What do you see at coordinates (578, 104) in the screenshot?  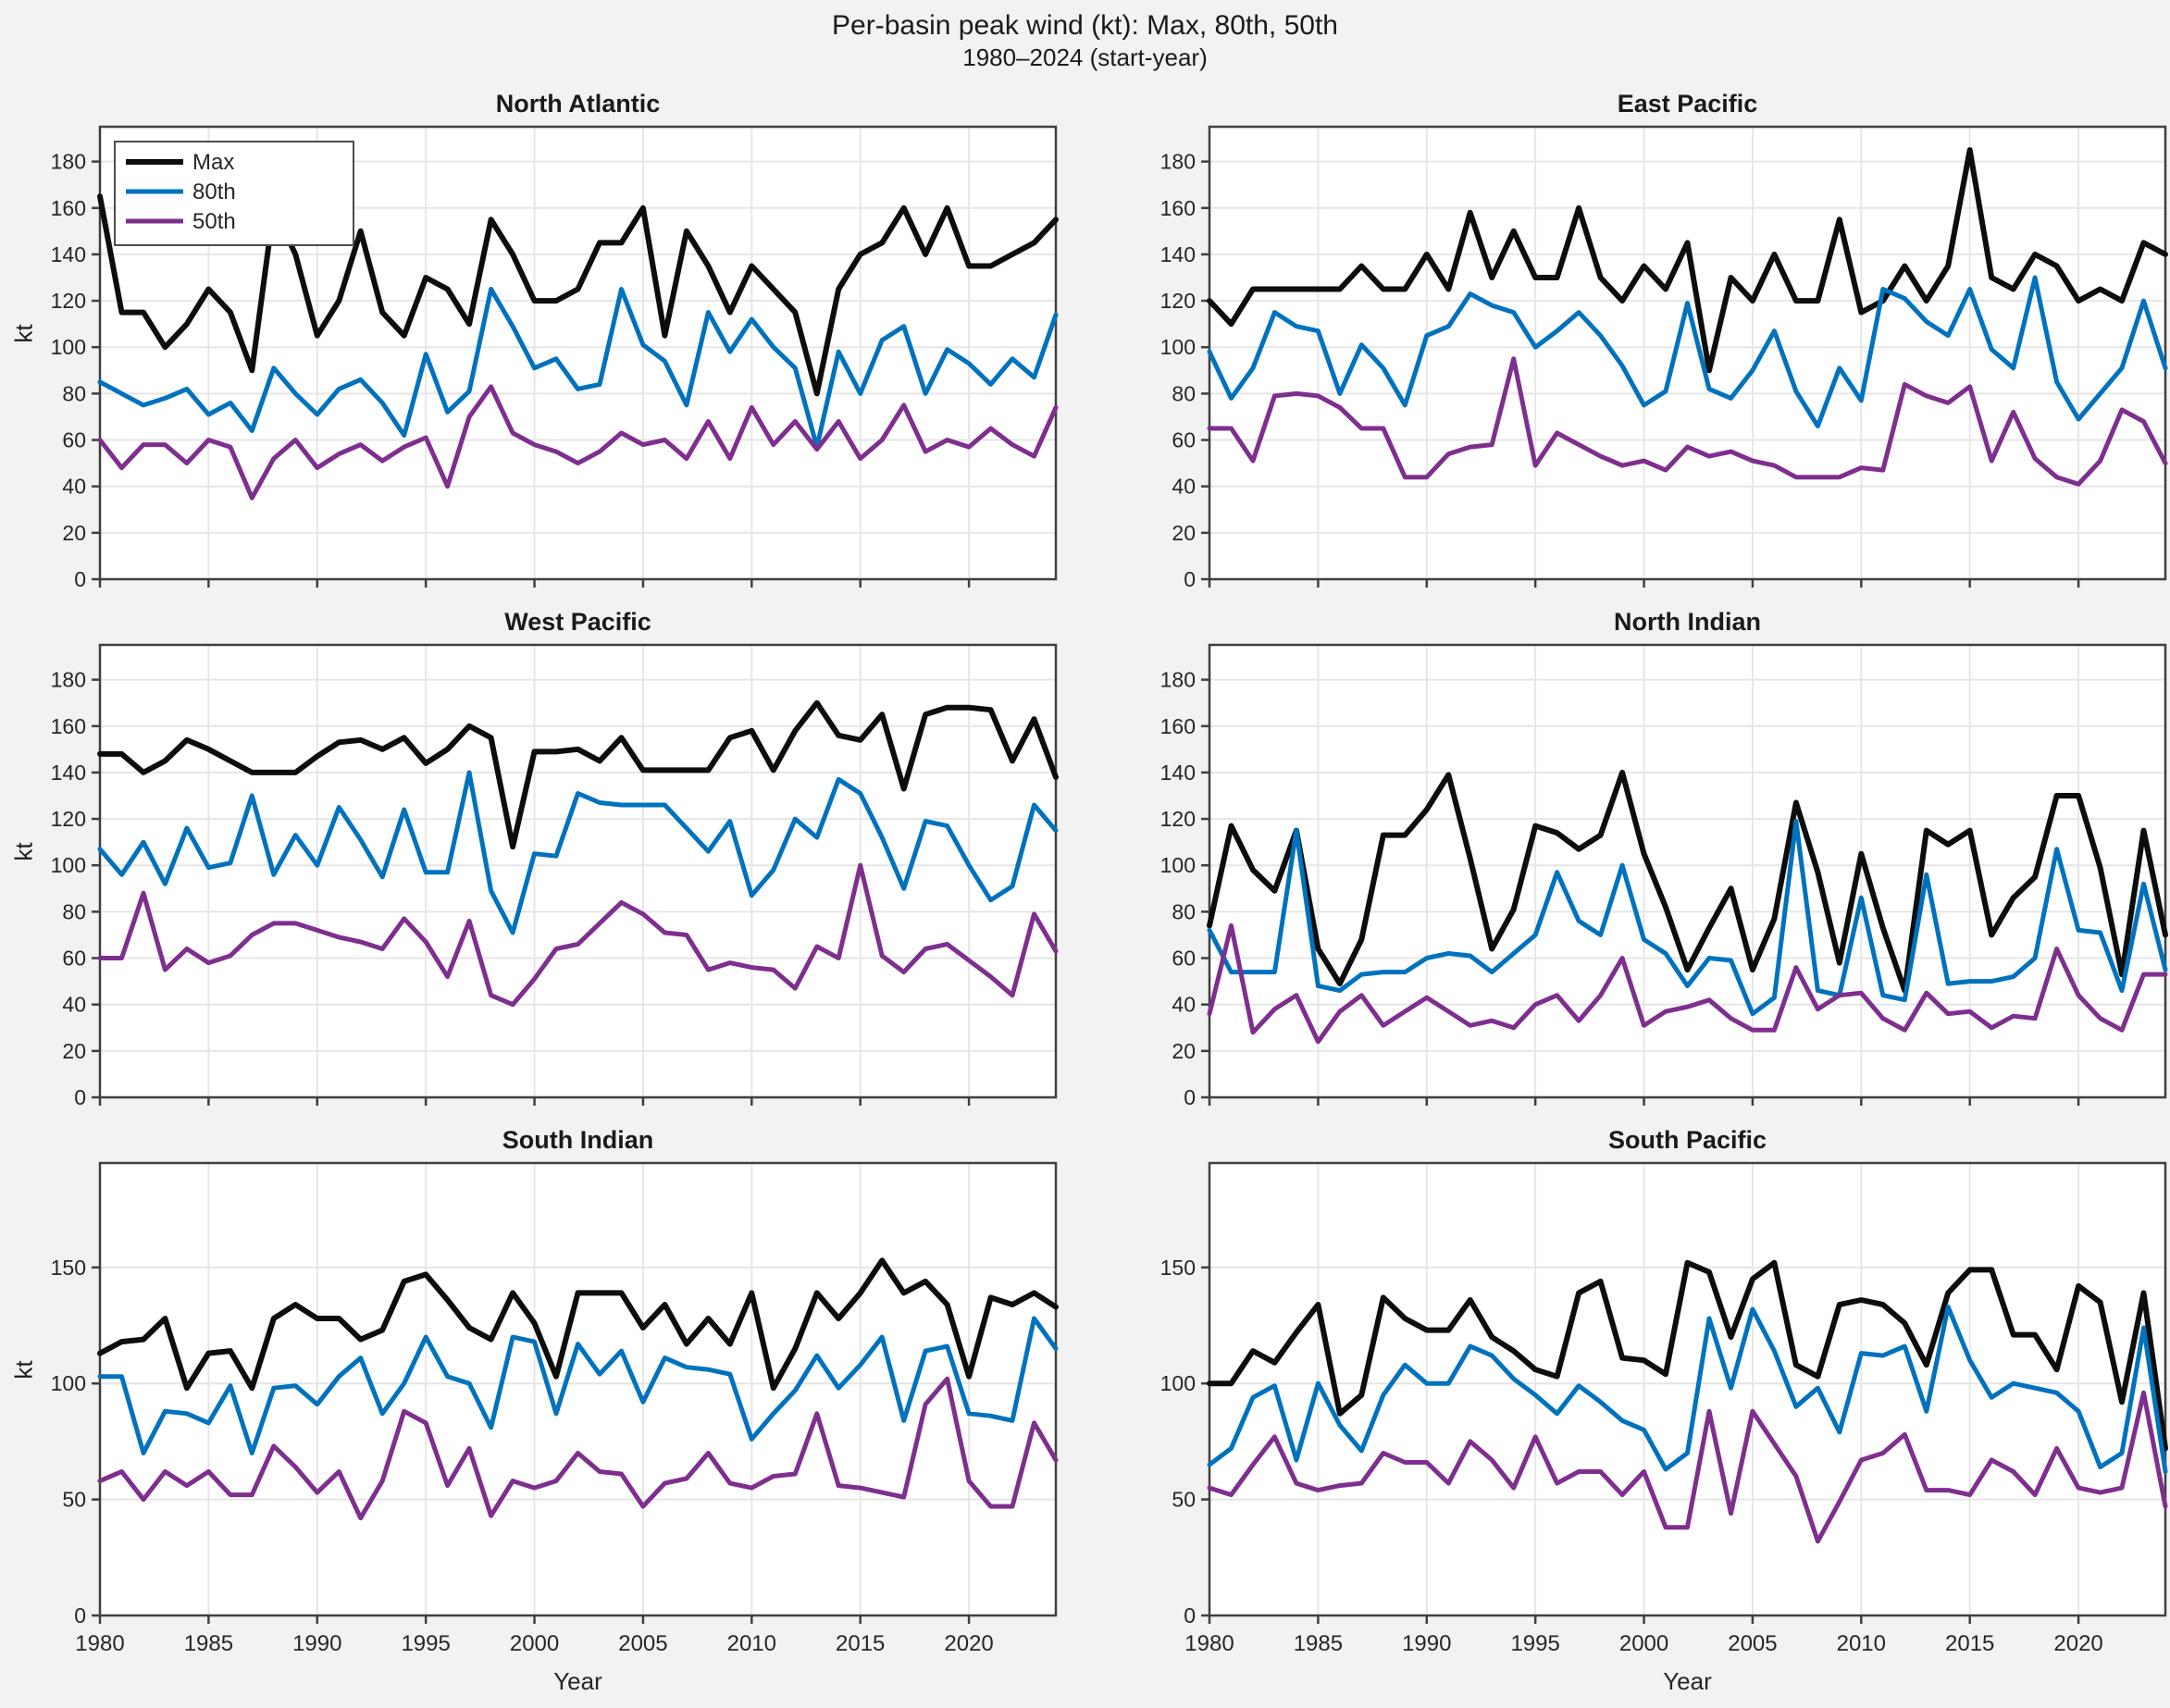 I see `panel-title: North Atlantic` at bounding box center [578, 104].